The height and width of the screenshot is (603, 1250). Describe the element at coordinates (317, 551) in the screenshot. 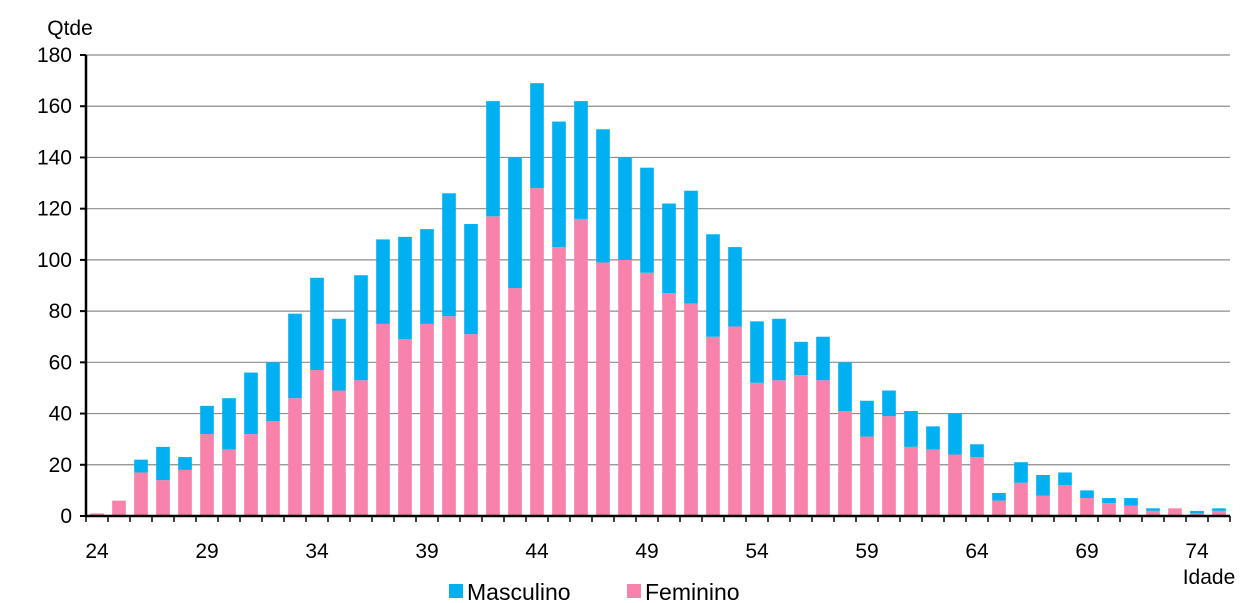

I see `x-tick-label-34: 34` at that location.